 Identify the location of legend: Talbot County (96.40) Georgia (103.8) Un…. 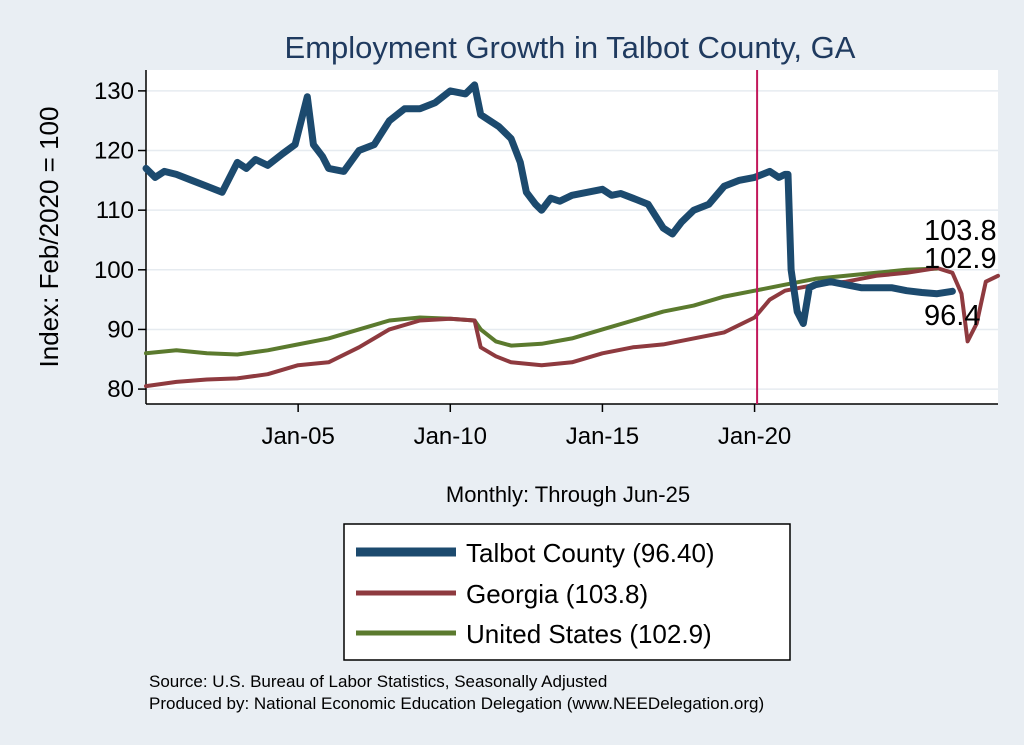
(567, 592).